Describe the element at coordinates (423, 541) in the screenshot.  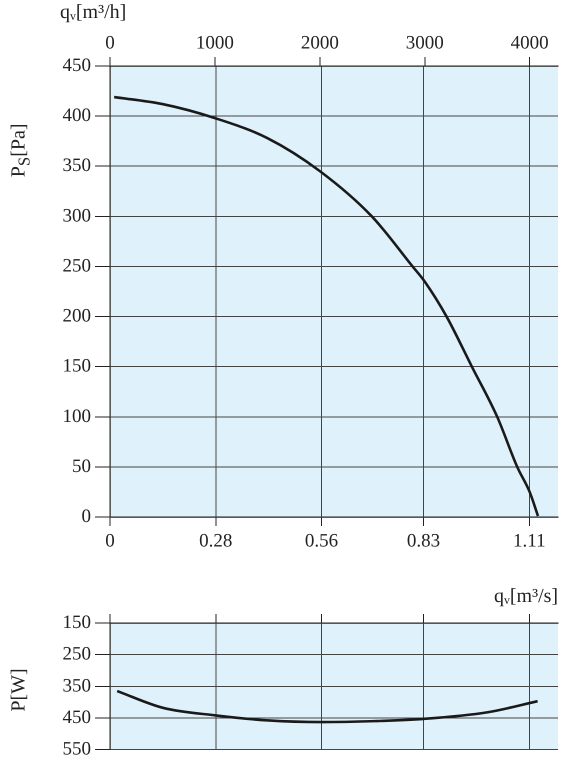
I see `x-tick-label: 0.83` at that location.